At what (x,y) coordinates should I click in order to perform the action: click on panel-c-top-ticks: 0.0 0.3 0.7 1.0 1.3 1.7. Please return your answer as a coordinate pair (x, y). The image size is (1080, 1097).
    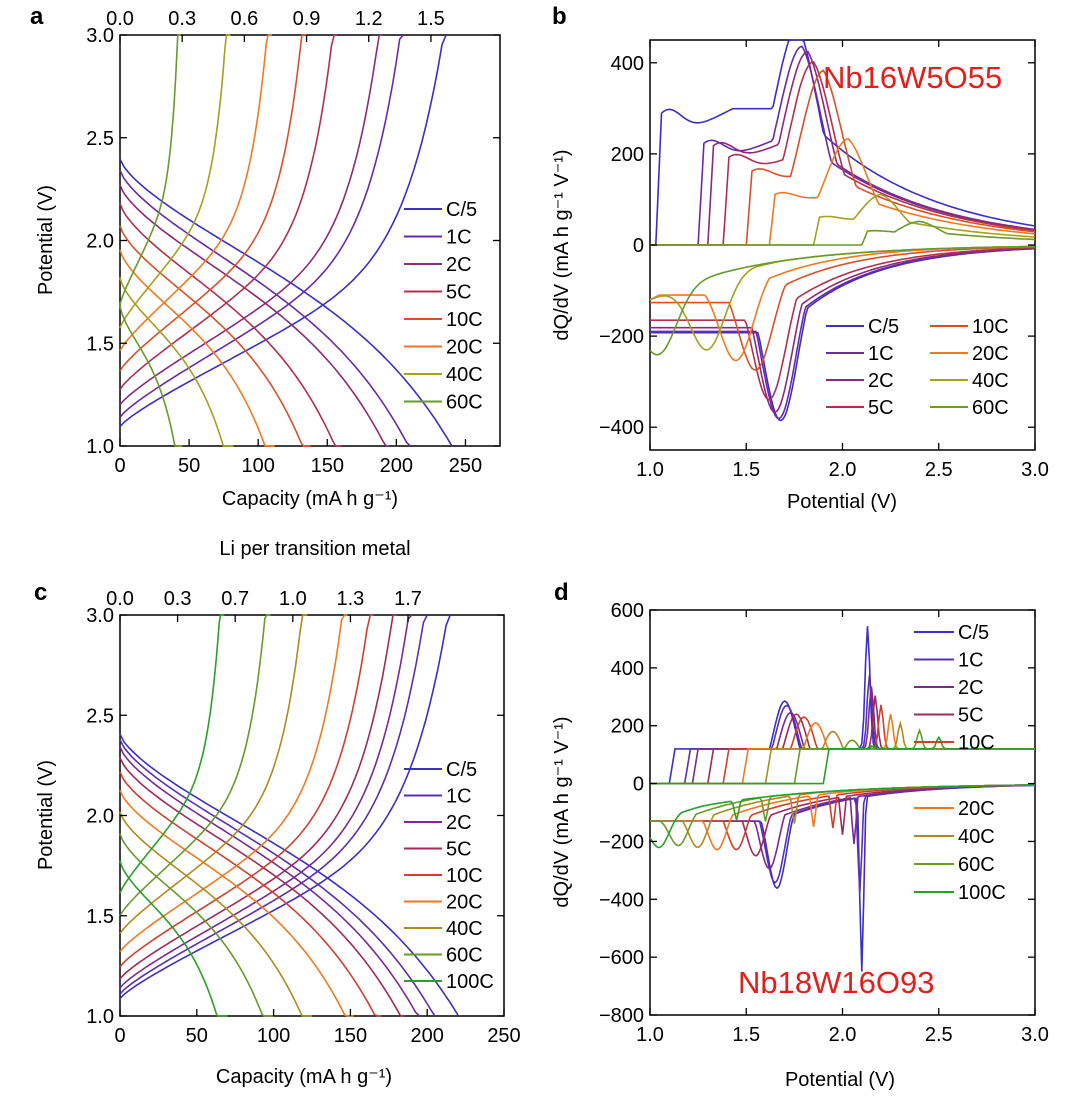
    Looking at the image, I should click on (264, 605).